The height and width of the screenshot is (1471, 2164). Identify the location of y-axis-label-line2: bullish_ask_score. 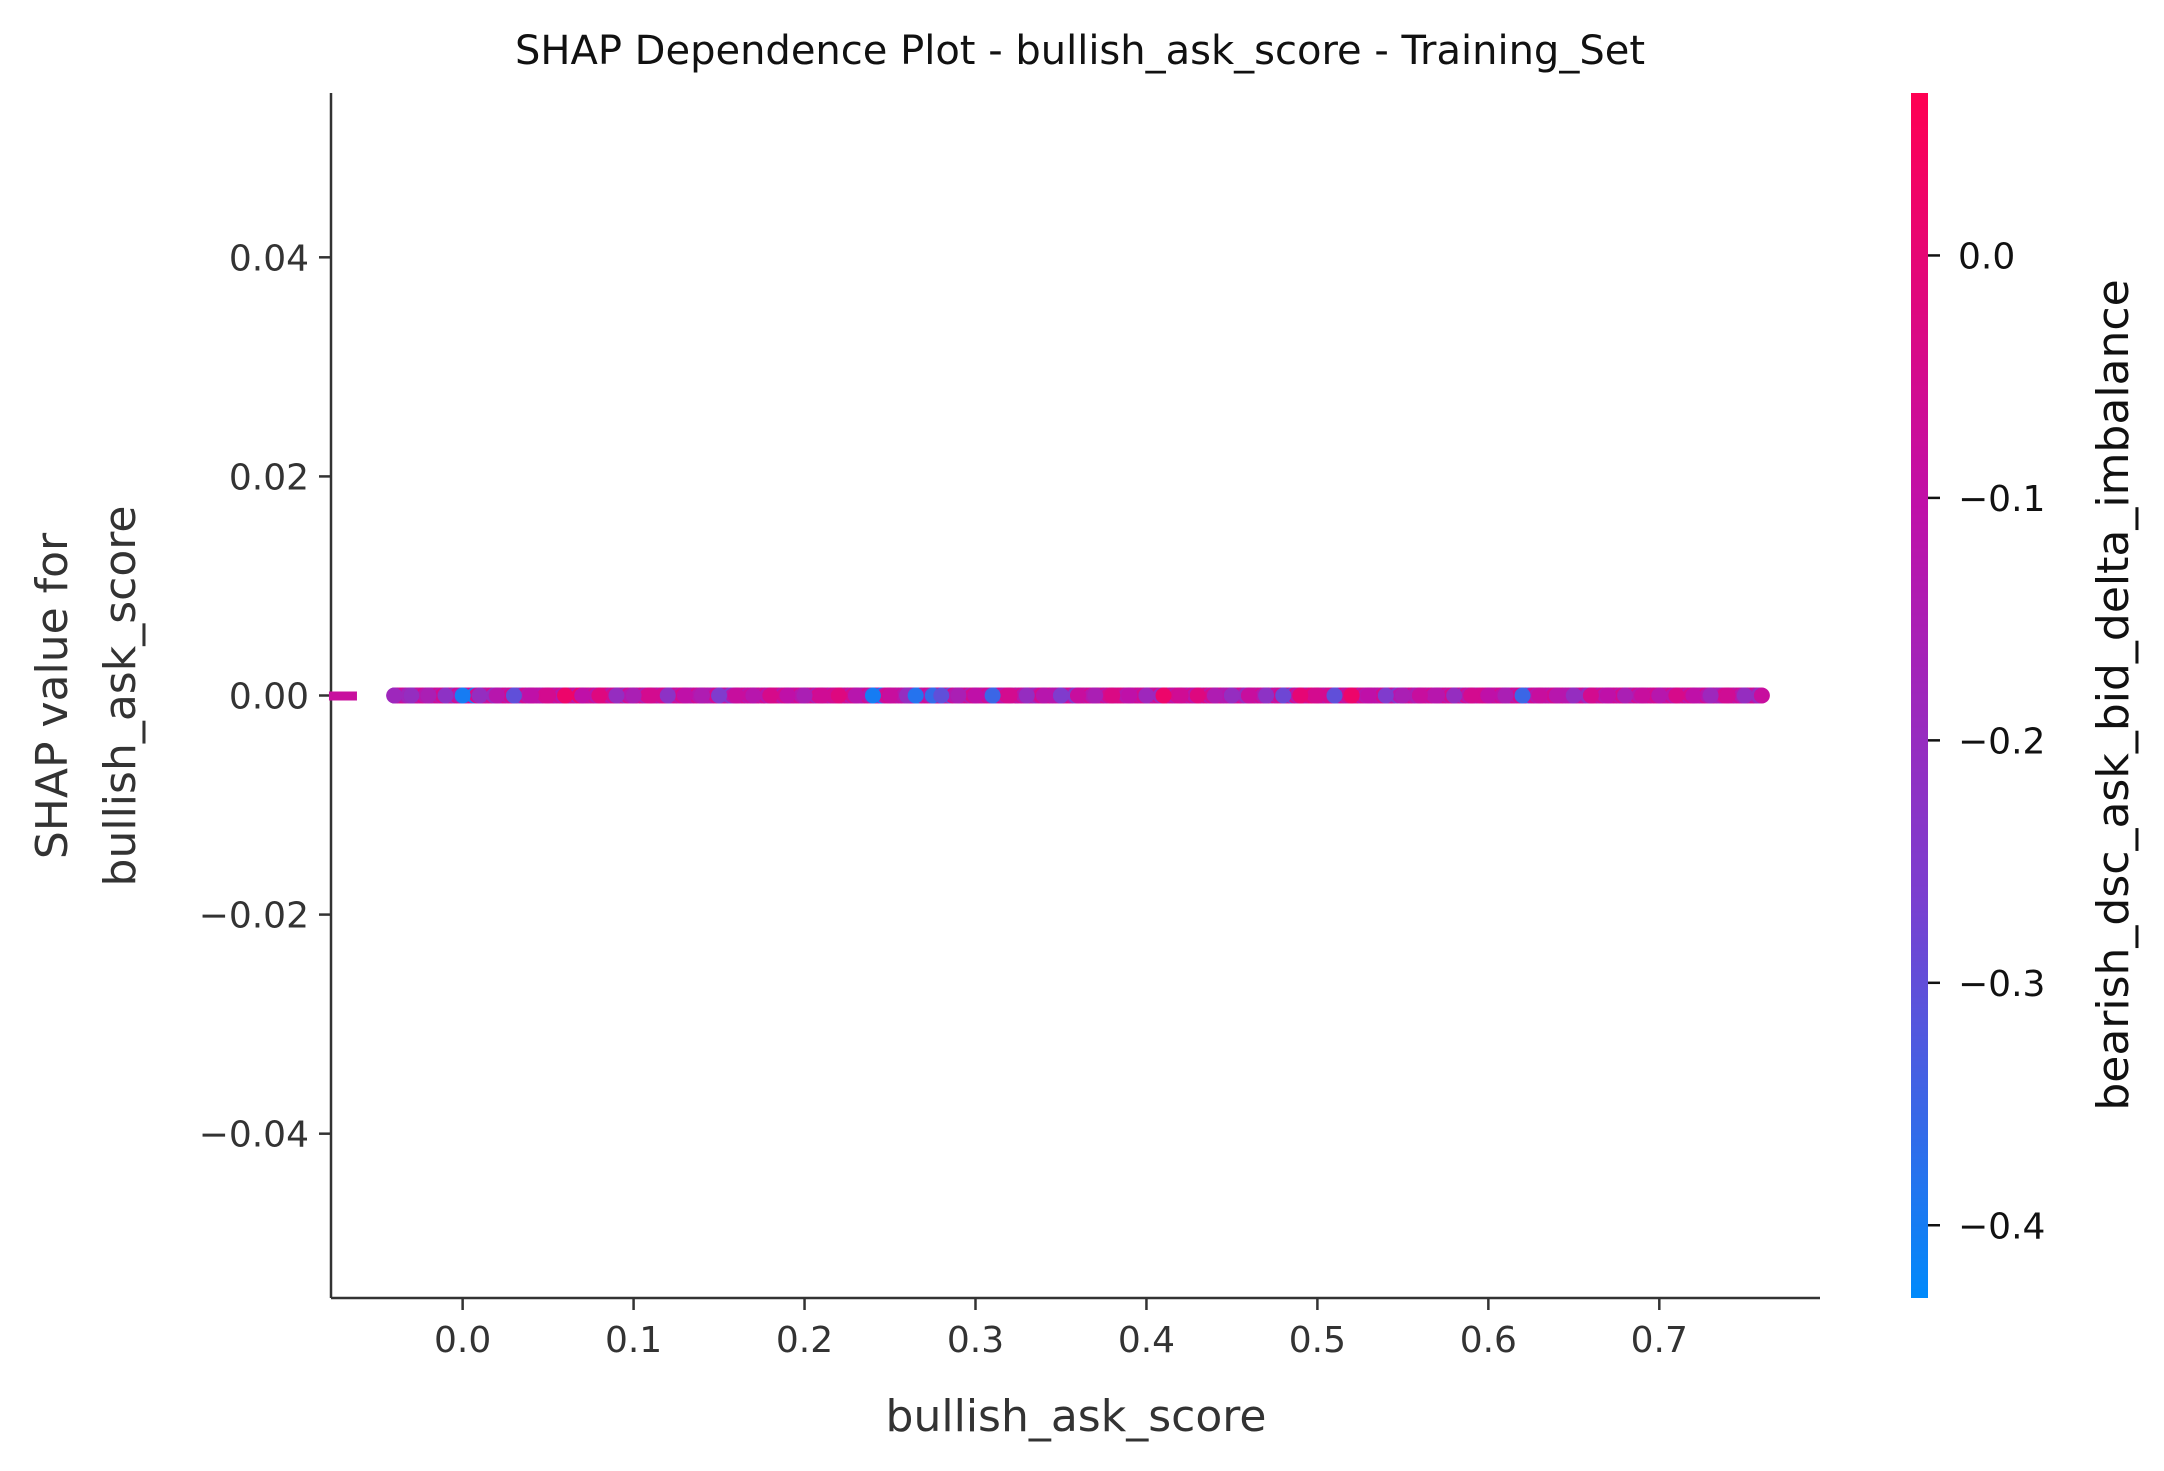
(120, 696).